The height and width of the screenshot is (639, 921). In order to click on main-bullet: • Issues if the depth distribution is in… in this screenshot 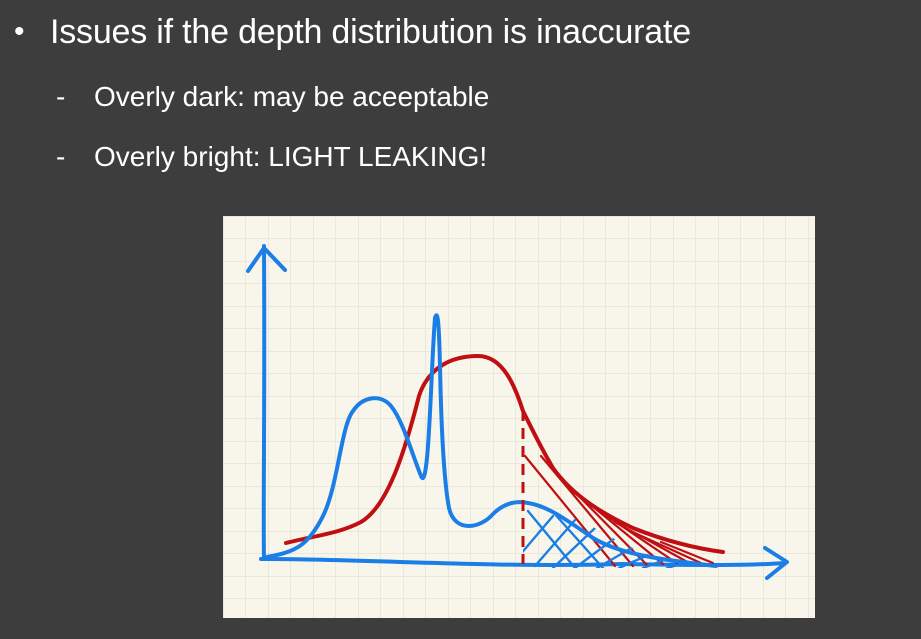, I will do `click(352, 32)`.